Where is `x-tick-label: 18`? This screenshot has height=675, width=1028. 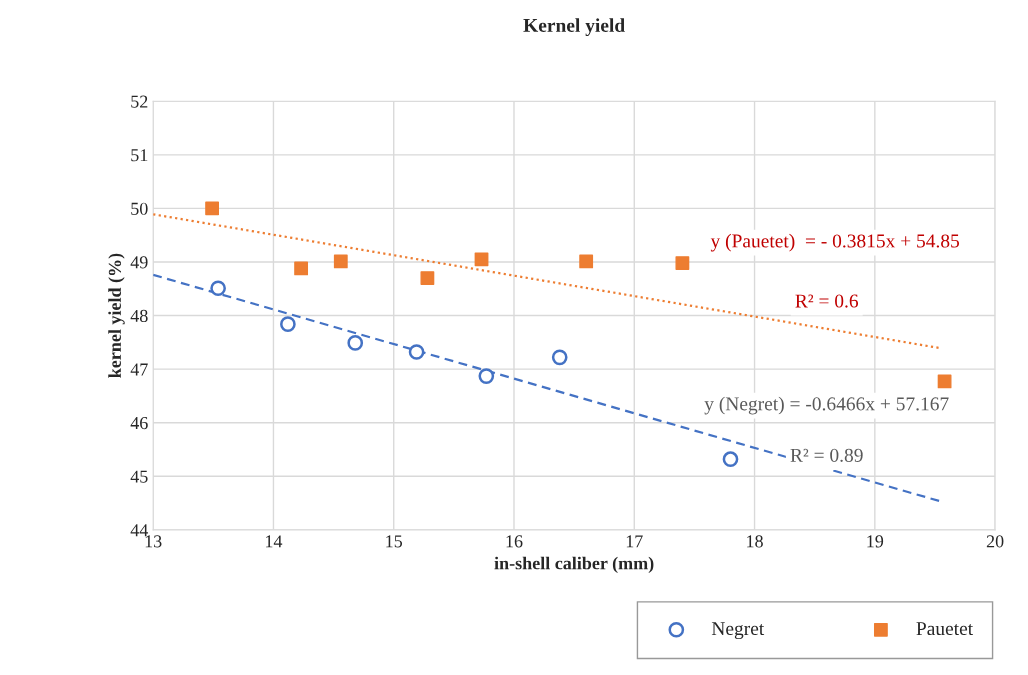
x-tick-label: 18 is located at coordinates (755, 541).